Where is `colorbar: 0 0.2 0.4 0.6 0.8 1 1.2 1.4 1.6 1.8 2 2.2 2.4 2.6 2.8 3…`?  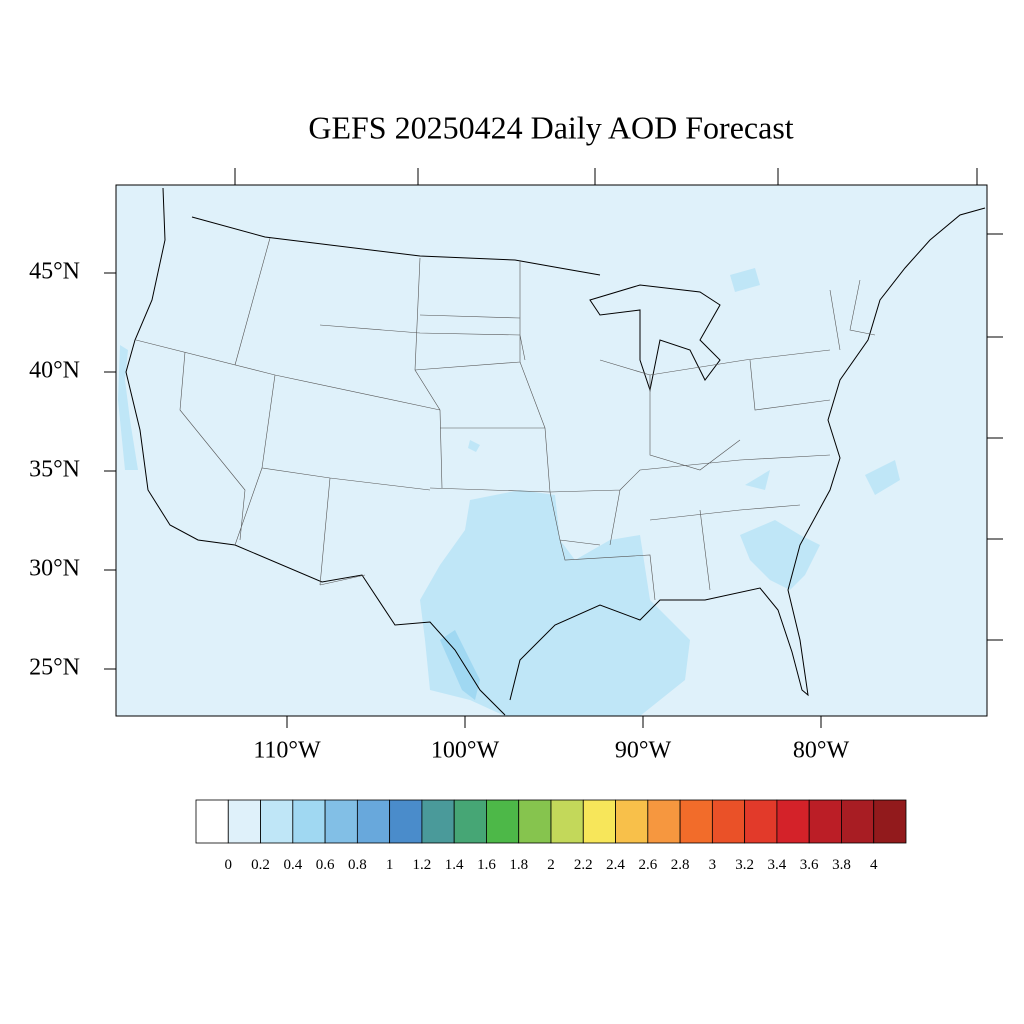
colorbar: 0 0.2 0.4 0.6 0.8 1 1.2 1.4 1.6 1.8 2 2.2 2.4 2.6 2.8 3… is located at coordinates (551, 836).